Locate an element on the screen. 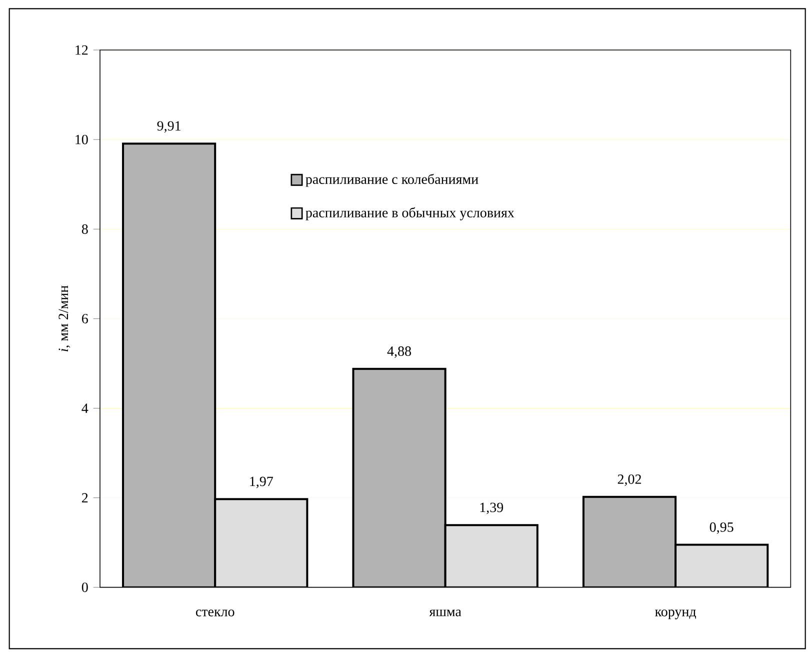 Image resolution: width=811 pixels, height=654 pixels. legend-label: распиливание в обычных условиях is located at coordinates (410, 213).